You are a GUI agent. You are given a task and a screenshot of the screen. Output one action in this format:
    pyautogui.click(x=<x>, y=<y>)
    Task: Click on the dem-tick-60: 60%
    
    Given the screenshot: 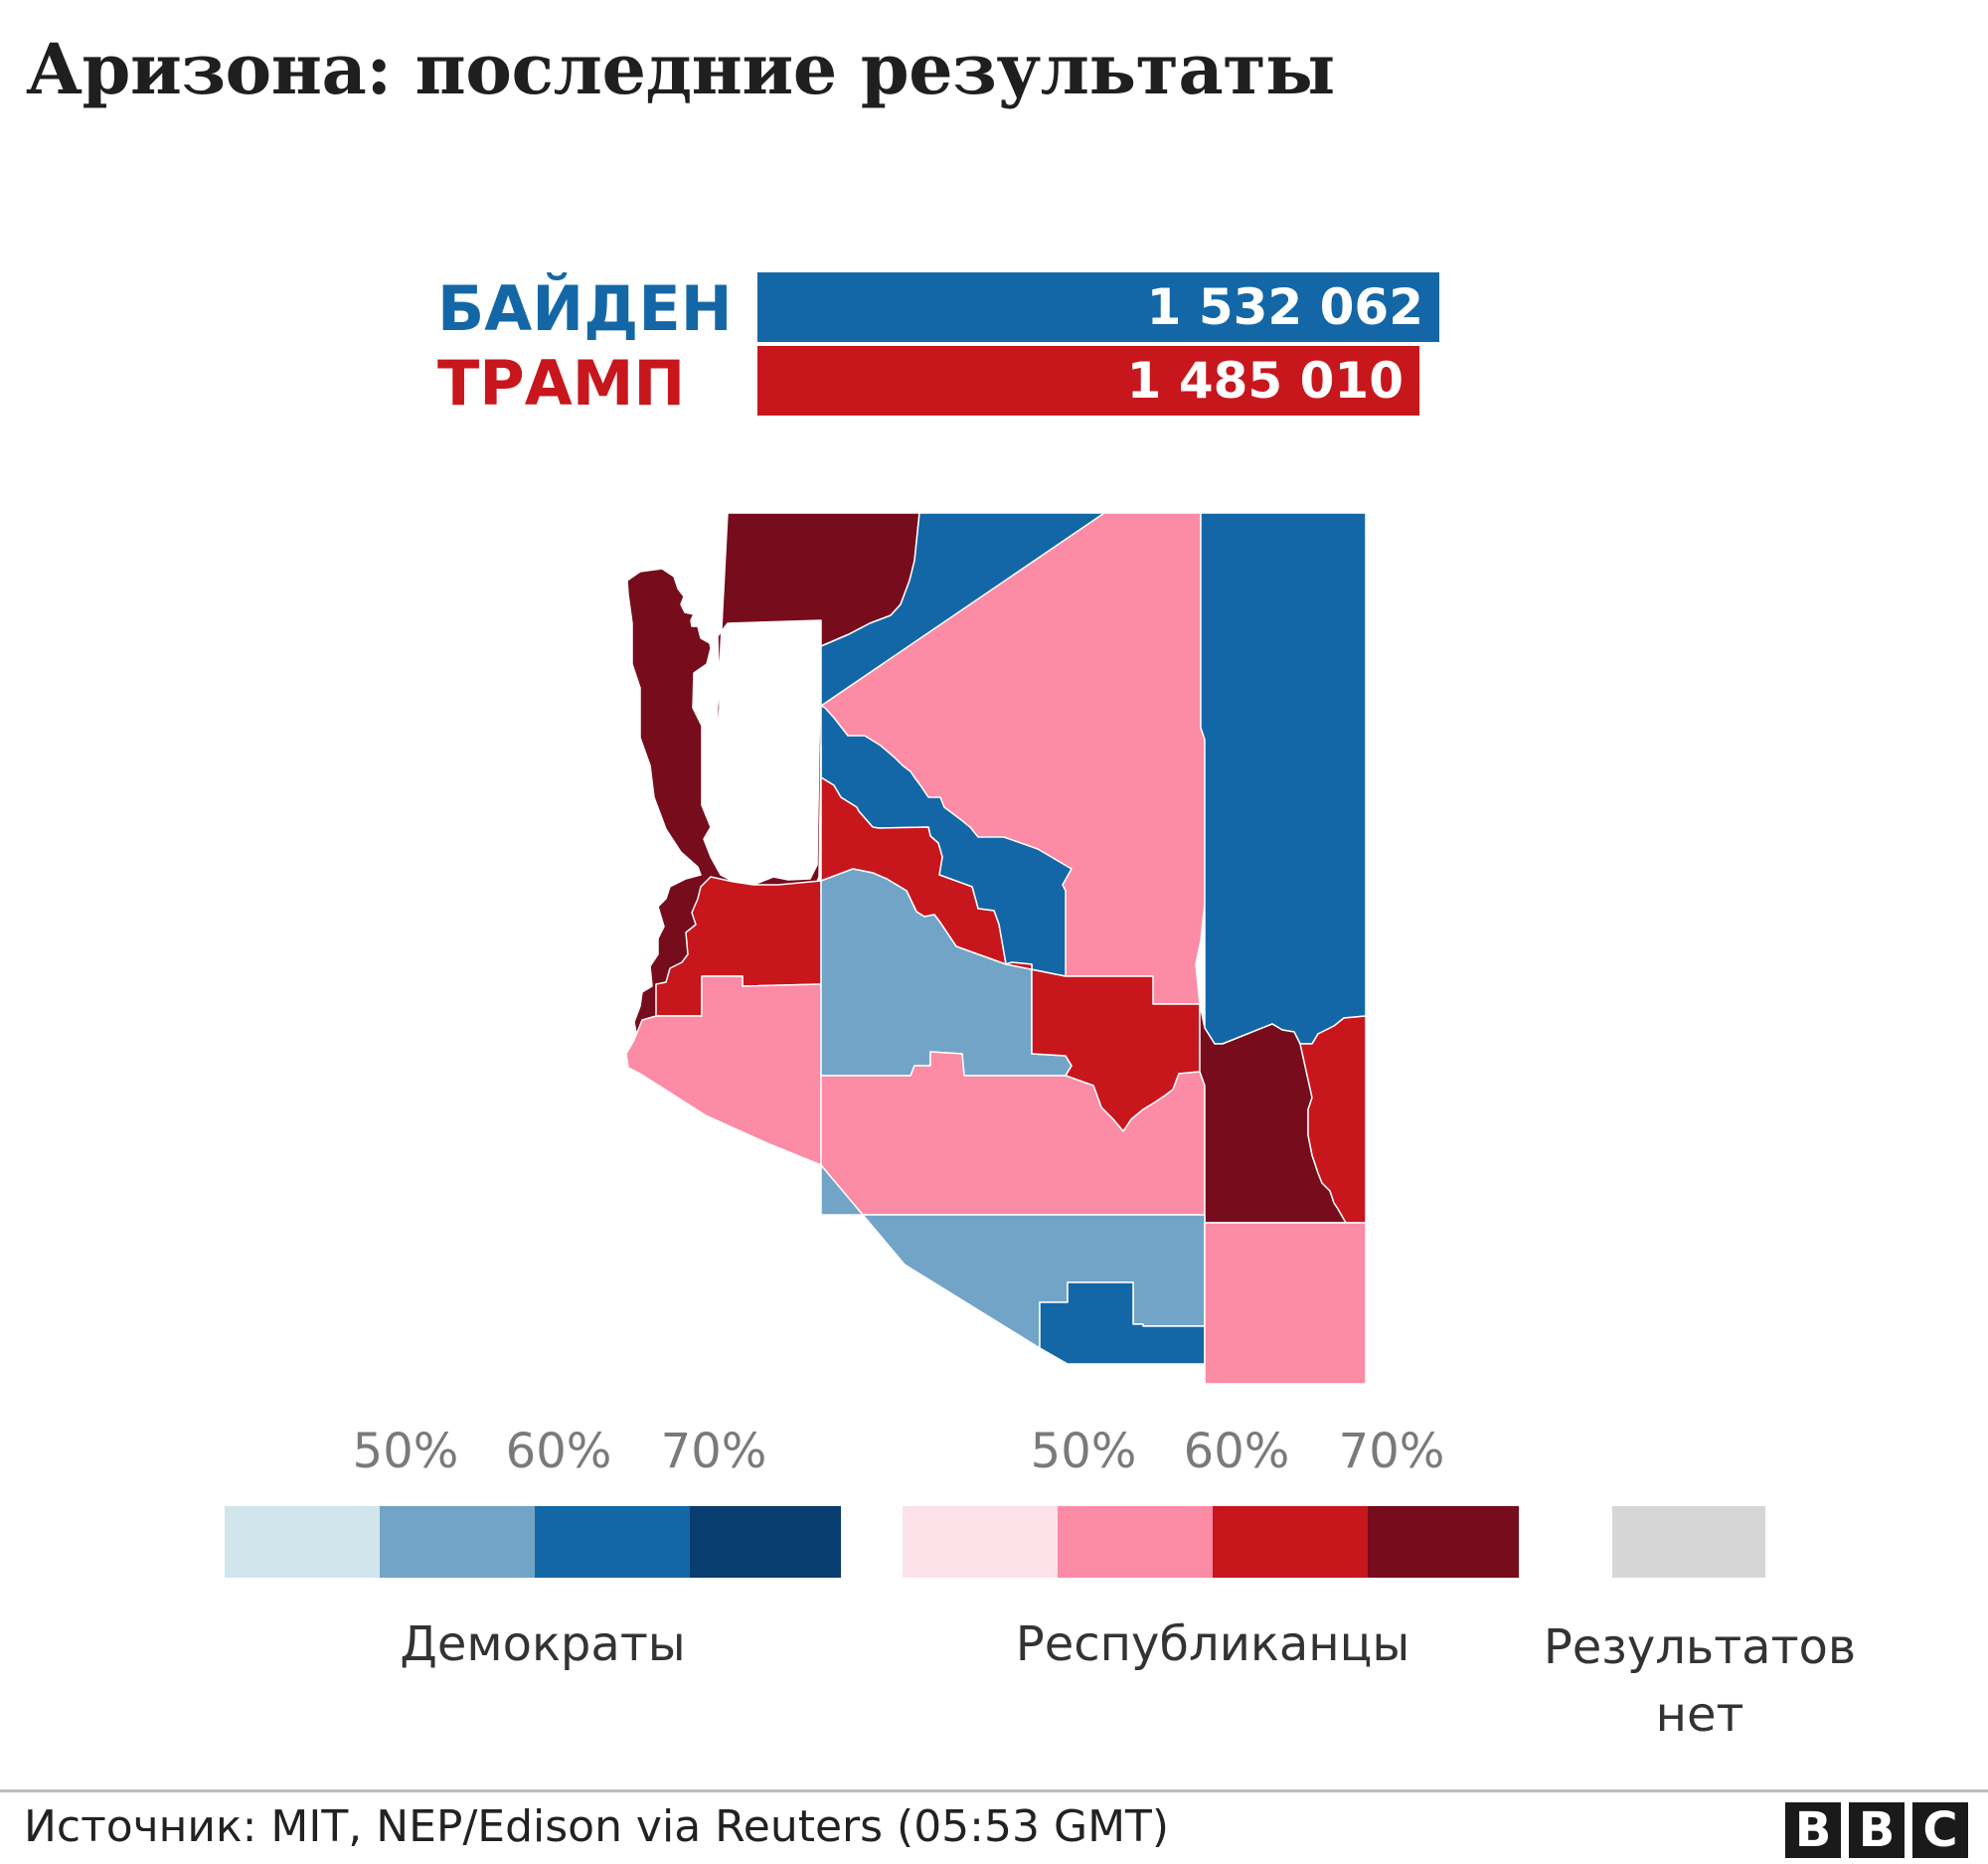 What is the action you would take?
    pyautogui.click(x=558, y=1451)
    